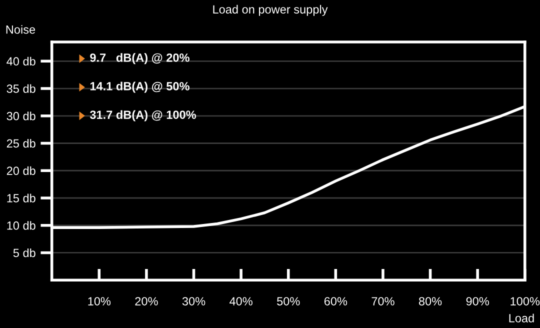 This screenshot has height=328, width=540. Describe the element at coordinates (521, 318) in the screenshot. I see `x-axis-title: Load` at that location.